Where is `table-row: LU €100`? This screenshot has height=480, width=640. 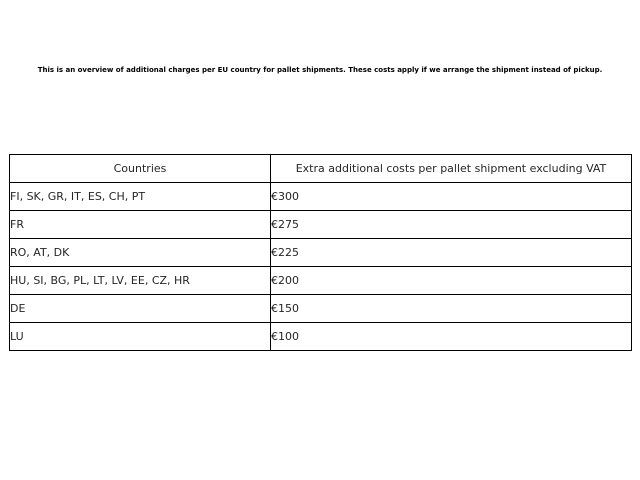 table-row: LU €100 is located at coordinates (320, 336).